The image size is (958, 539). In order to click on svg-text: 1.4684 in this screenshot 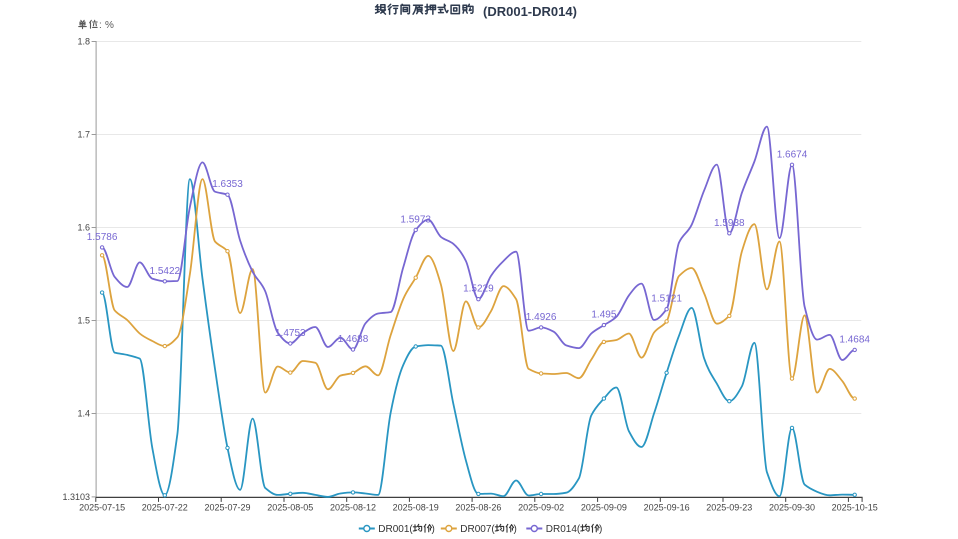, I will do `click(854, 339)`.